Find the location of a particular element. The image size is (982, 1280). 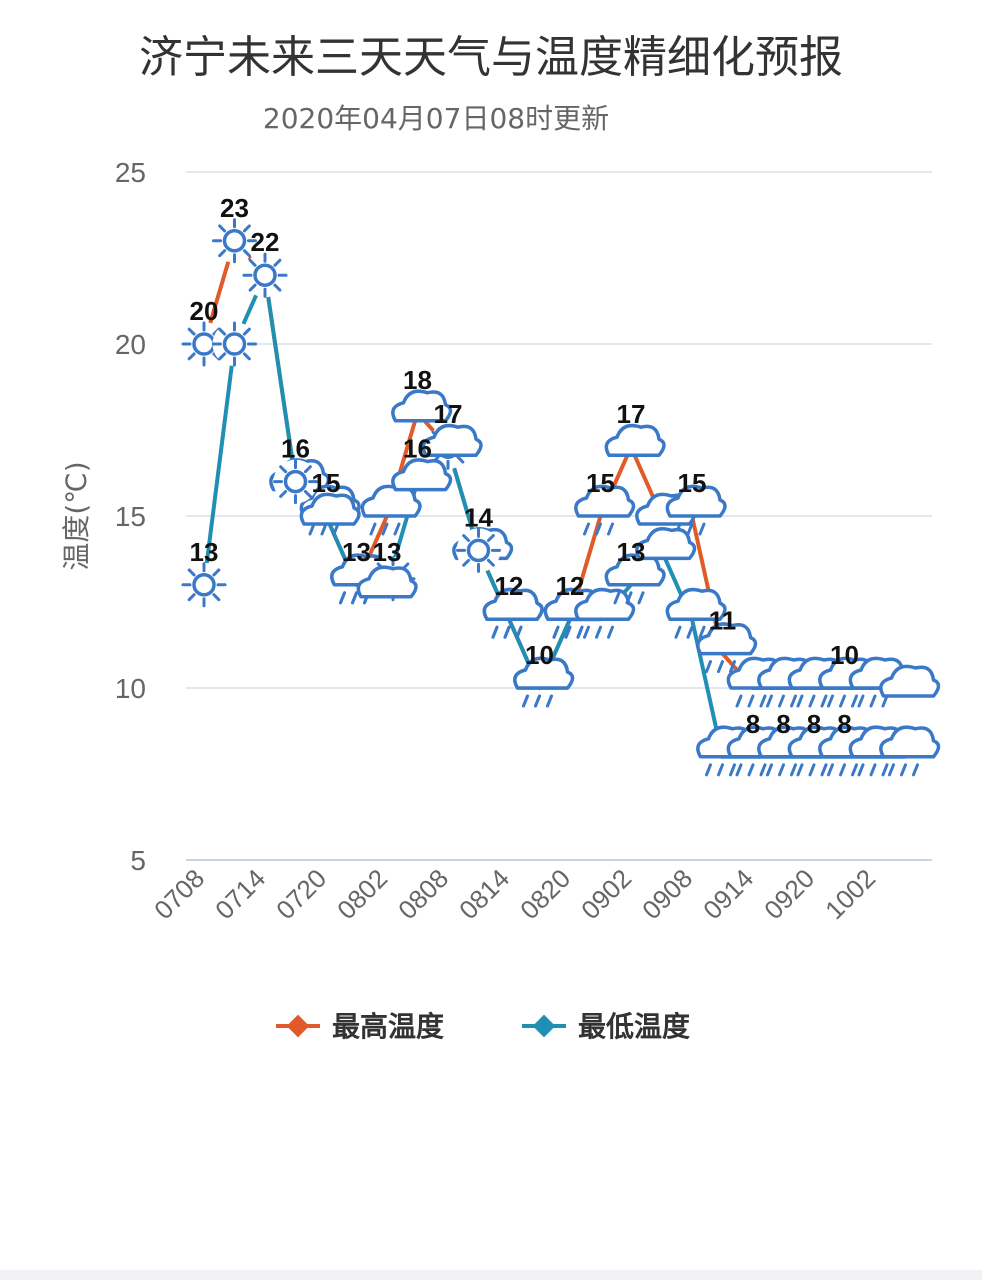

data-label: 23 is located at coordinates (234, 208).